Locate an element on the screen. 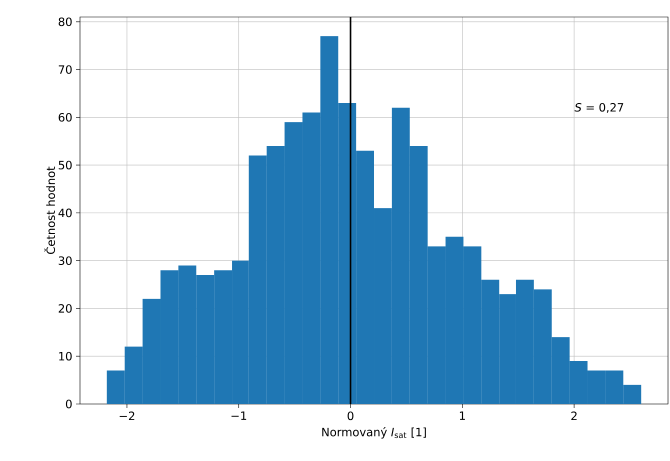 This screenshot has width=670, height=461. x-tick-label: −1 is located at coordinates (239, 416).